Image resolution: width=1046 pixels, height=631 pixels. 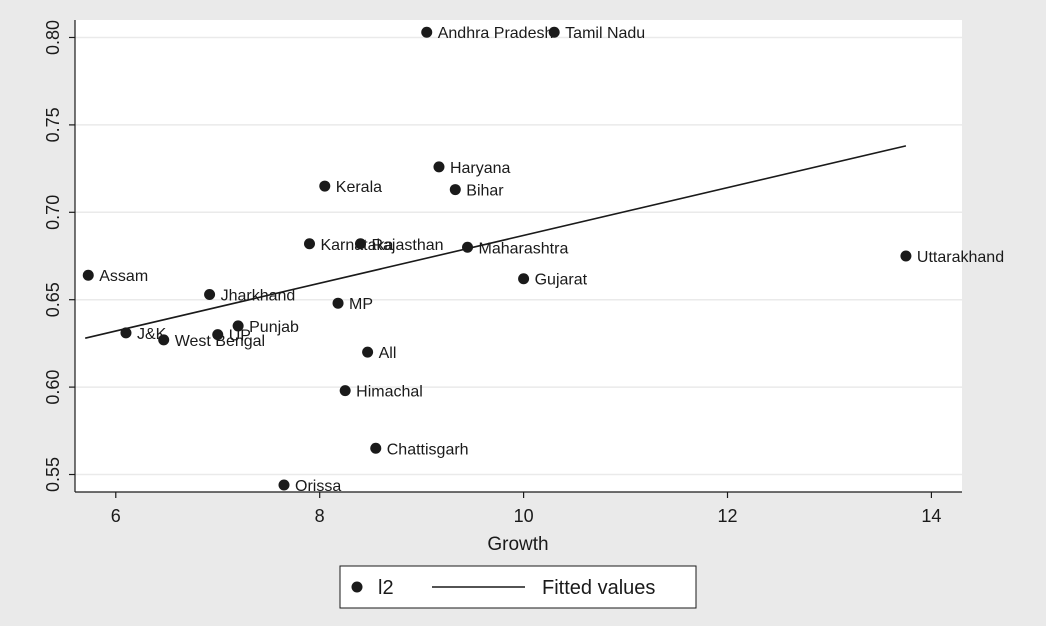 I want to click on x-tick-label: 14, so click(x=931, y=516).